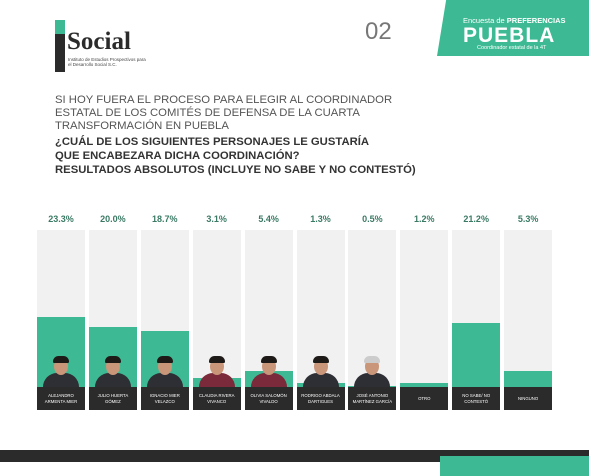 This screenshot has width=589, height=476. I want to click on category-label: NINGUNO, so click(528, 398).